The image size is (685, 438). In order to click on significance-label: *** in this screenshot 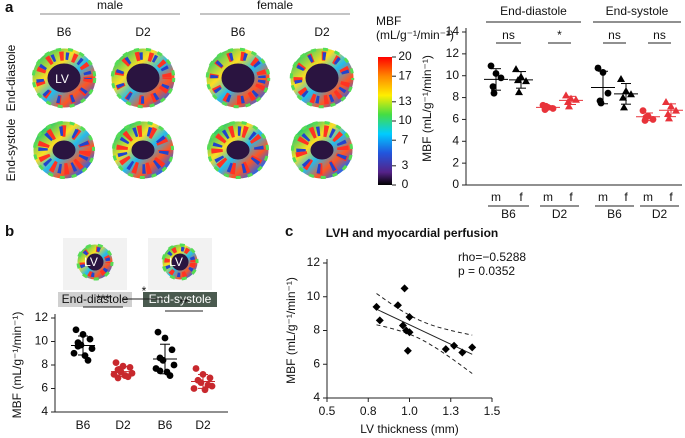, I will do `click(103, 299)`.